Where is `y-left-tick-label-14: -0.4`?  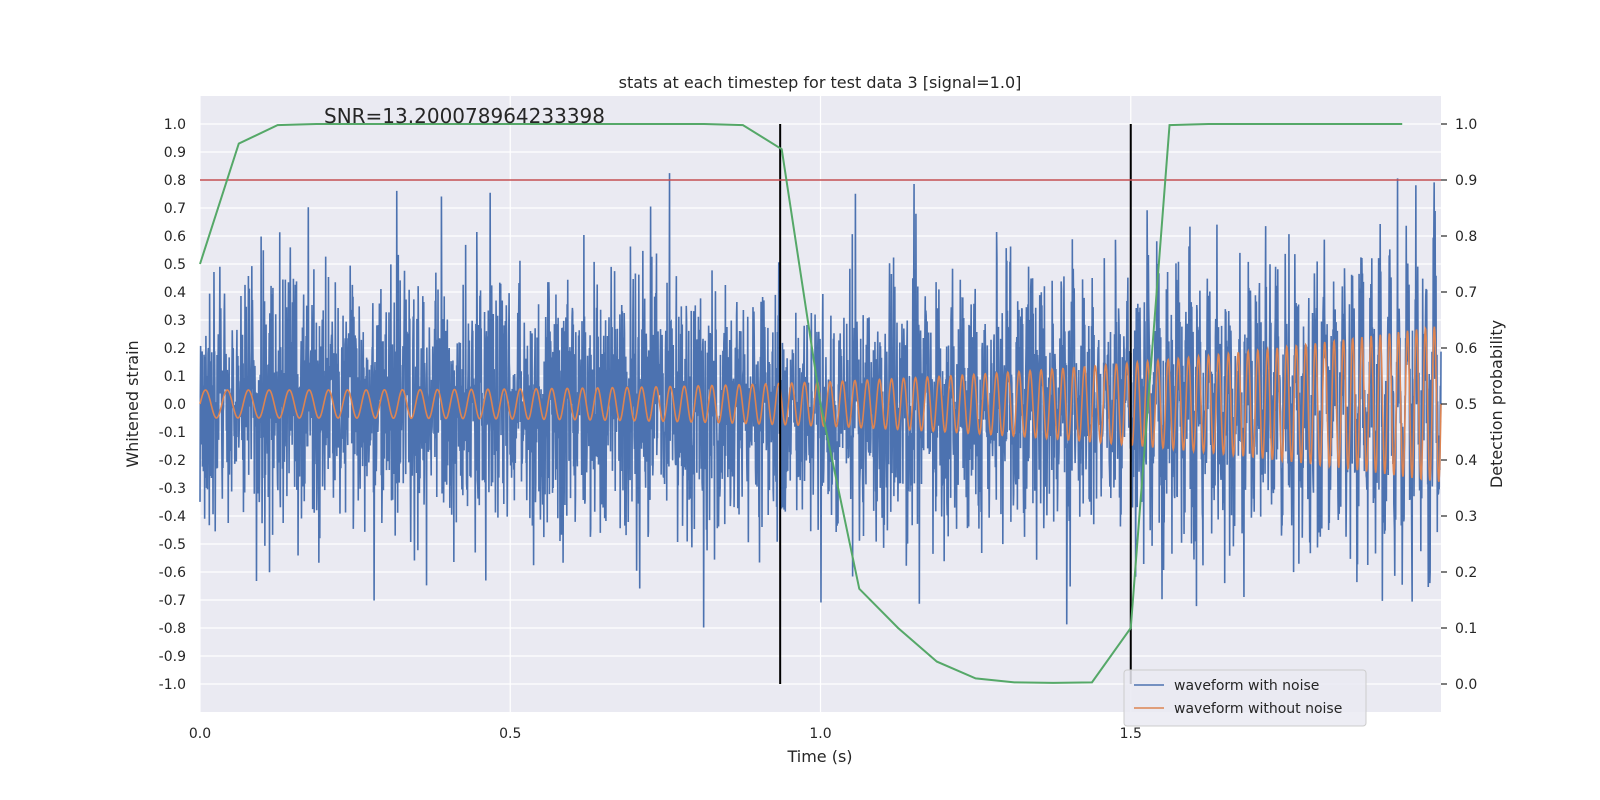 y-left-tick-label-14: -0.4 is located at coordinates (172, 517).